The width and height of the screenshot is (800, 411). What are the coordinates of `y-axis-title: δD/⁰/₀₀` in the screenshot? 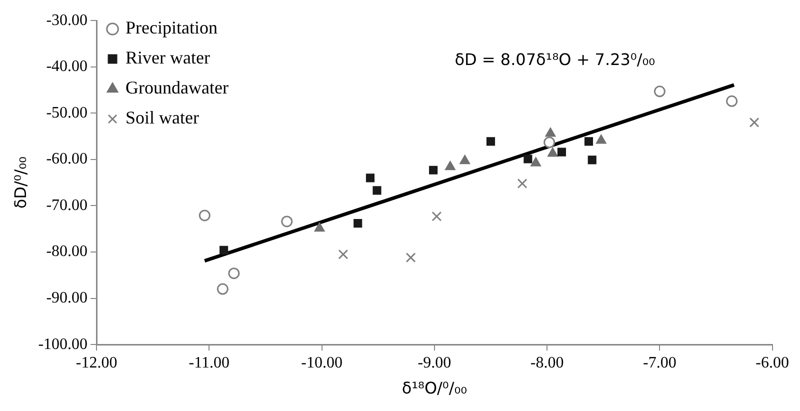 It's located at (20, 182).